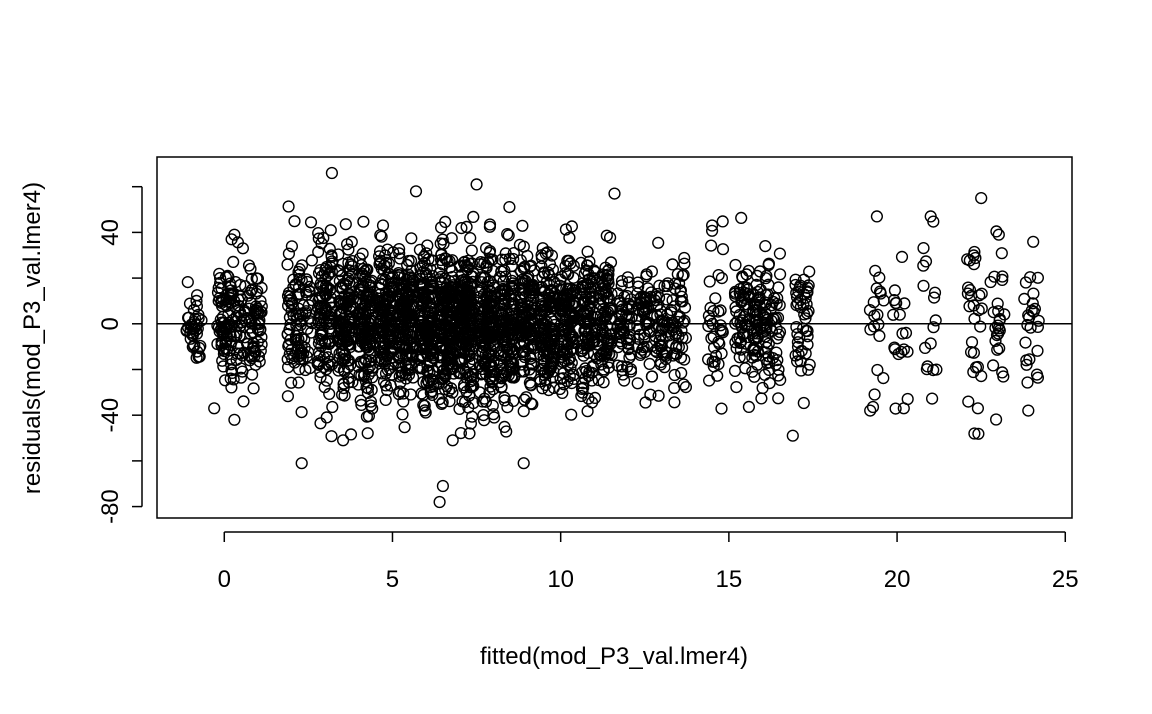  Describe the element at coordinates (110, 506) in the screenshot. I see `y-tick-label: -80` at that location.